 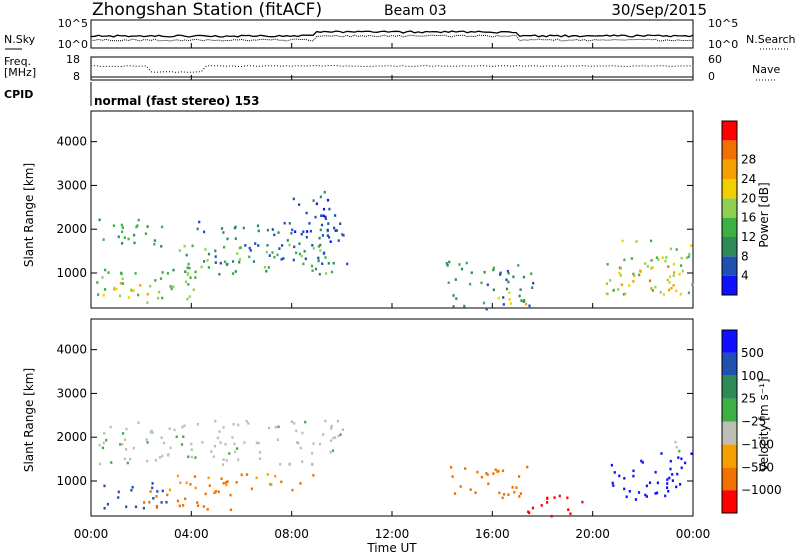 What do you see at coordinates (191, 534) in the screenshot?
I see `x-tick-label: 04:00` at bounding box center [191, 534].